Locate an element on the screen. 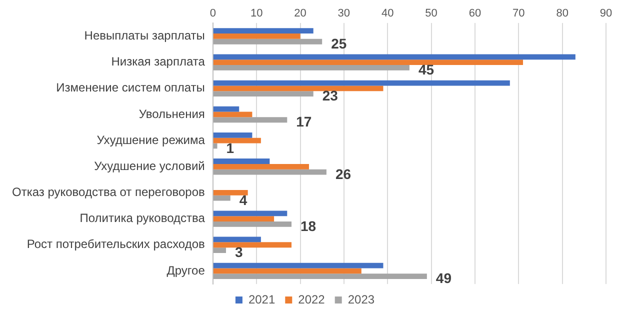 This screenshot has width=624, height=320. x-tick-label: 30 is located at coordinates (344, 14).